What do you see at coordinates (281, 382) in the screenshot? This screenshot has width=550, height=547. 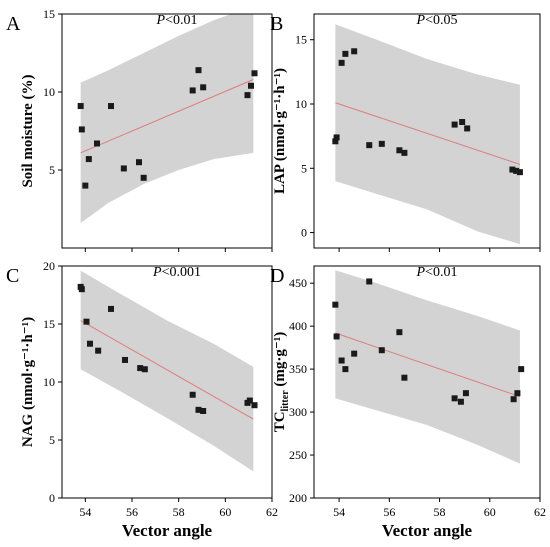 I see `y-axis-label: TClitter (mg·g⁻¹)` at bounding box center [281, 382].